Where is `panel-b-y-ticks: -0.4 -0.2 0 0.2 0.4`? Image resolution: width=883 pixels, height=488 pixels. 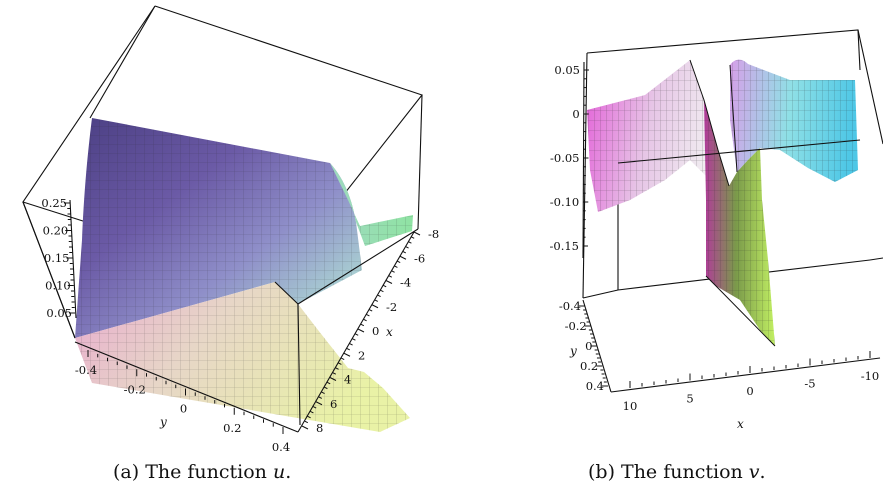 panel-b-y-ticks: -0.4 -0.2 0 0.2 0.4 is located at coordinates (583, 346).